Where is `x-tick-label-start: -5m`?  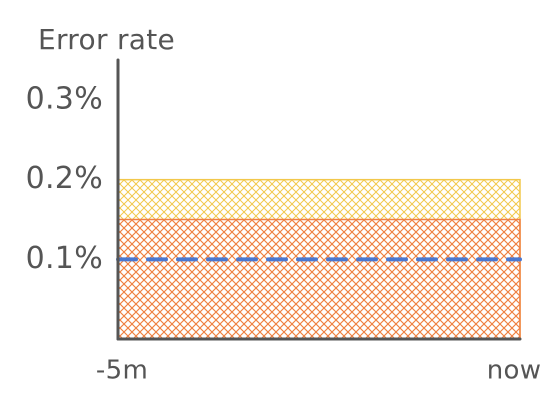 x-tick-label-start: -5m is located at coordinates (122, 370).